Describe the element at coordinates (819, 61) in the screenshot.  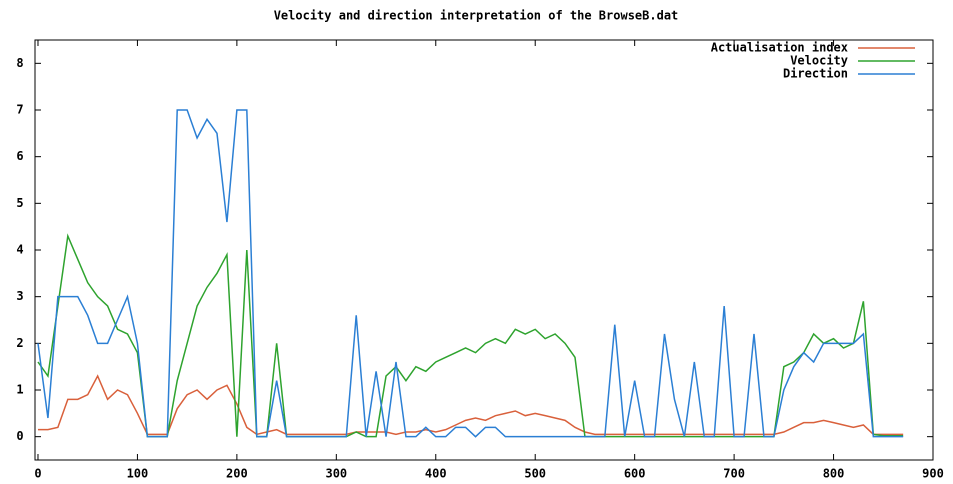
I see `legend-label: Velocity` at that location.